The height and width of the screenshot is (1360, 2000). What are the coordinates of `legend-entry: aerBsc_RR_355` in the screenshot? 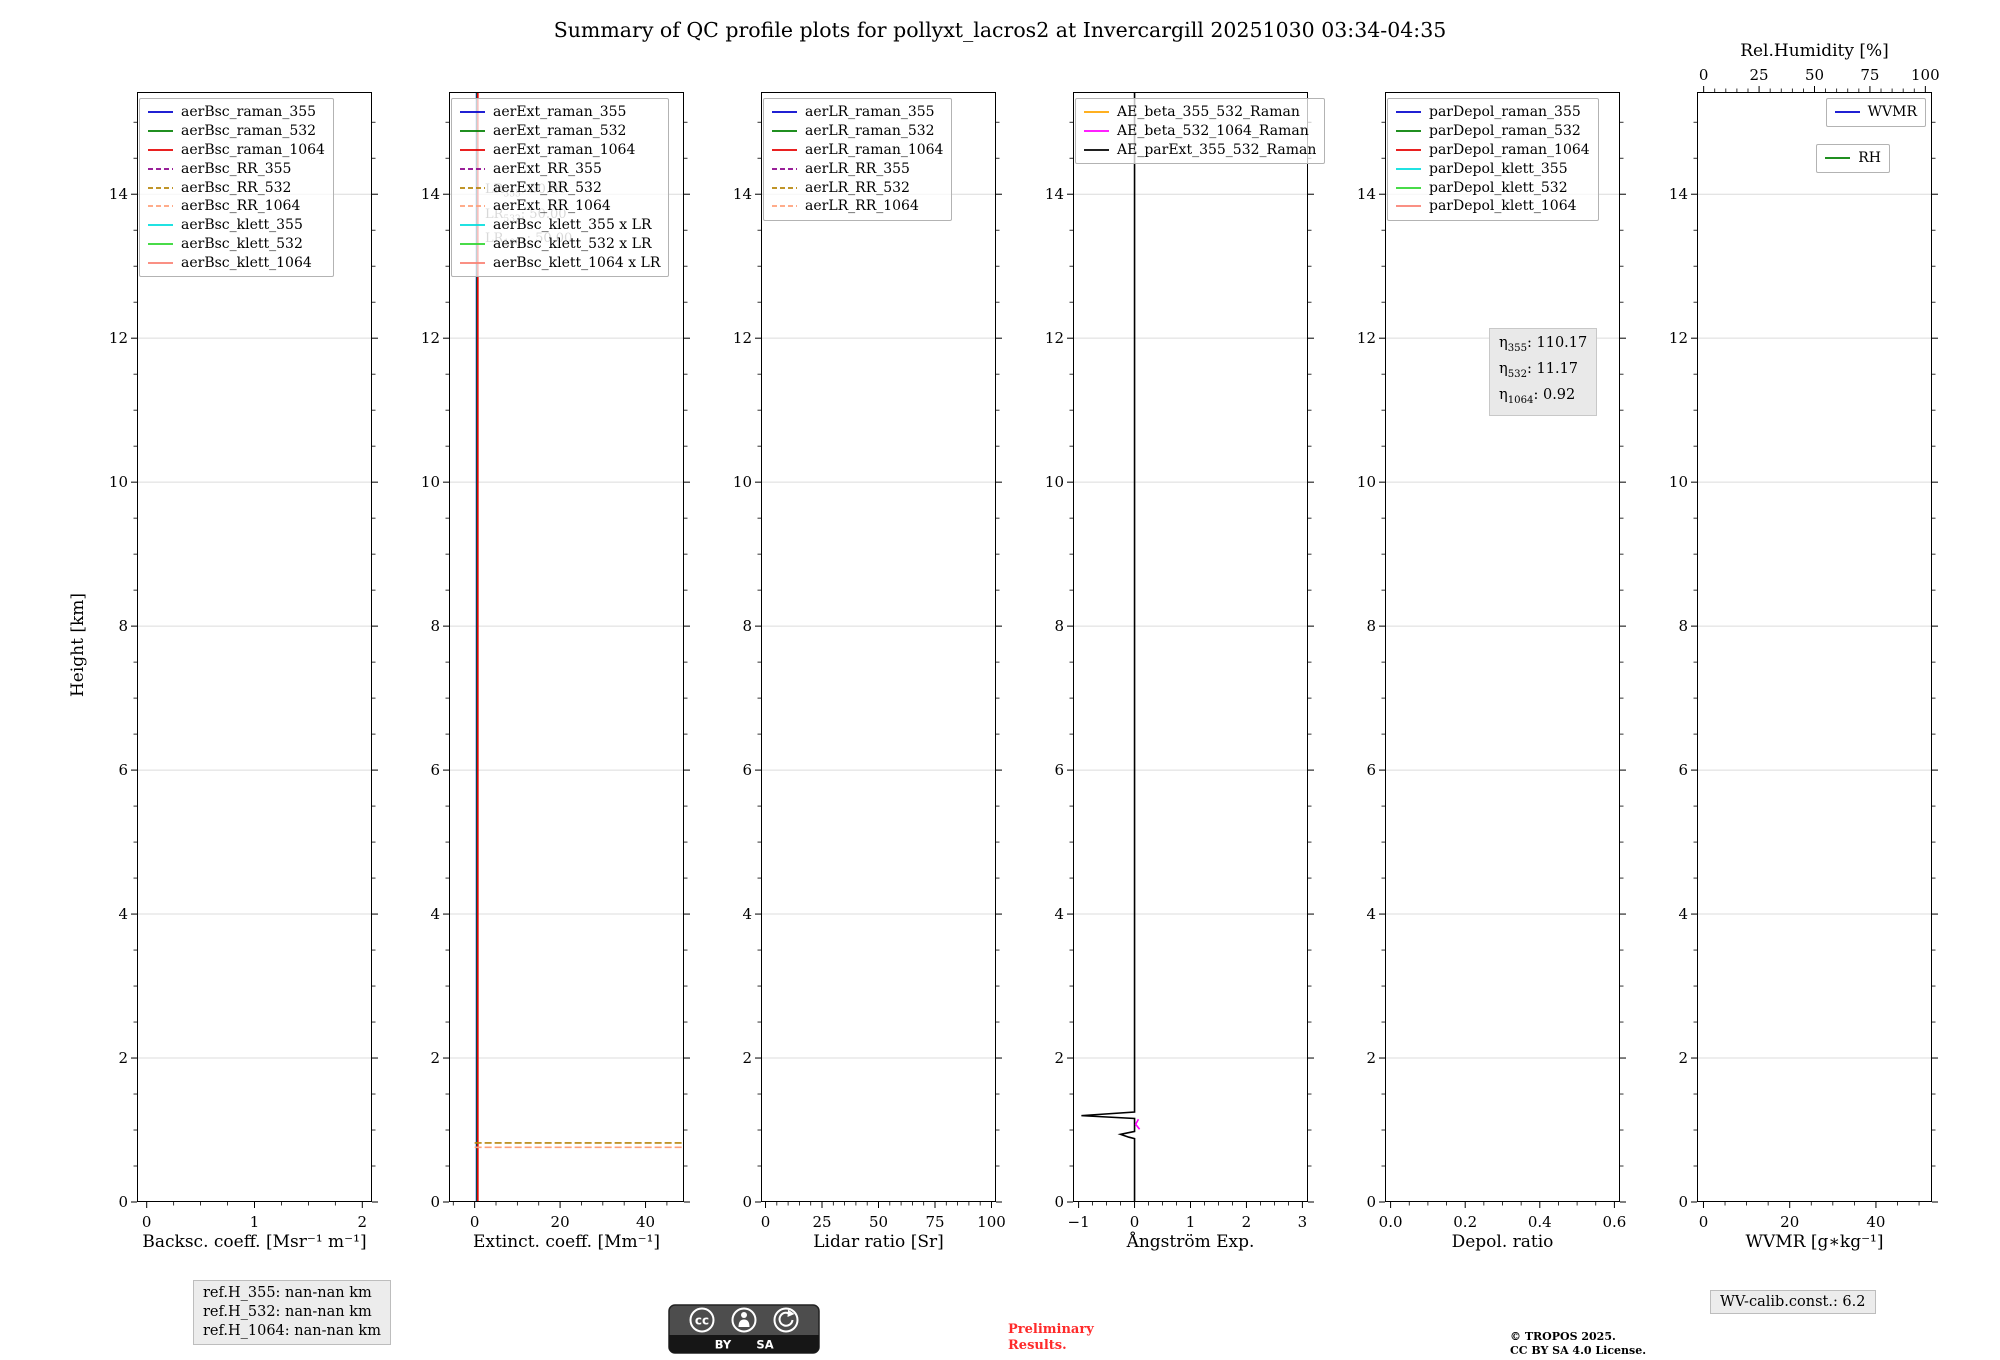 It's located at (236, 168).